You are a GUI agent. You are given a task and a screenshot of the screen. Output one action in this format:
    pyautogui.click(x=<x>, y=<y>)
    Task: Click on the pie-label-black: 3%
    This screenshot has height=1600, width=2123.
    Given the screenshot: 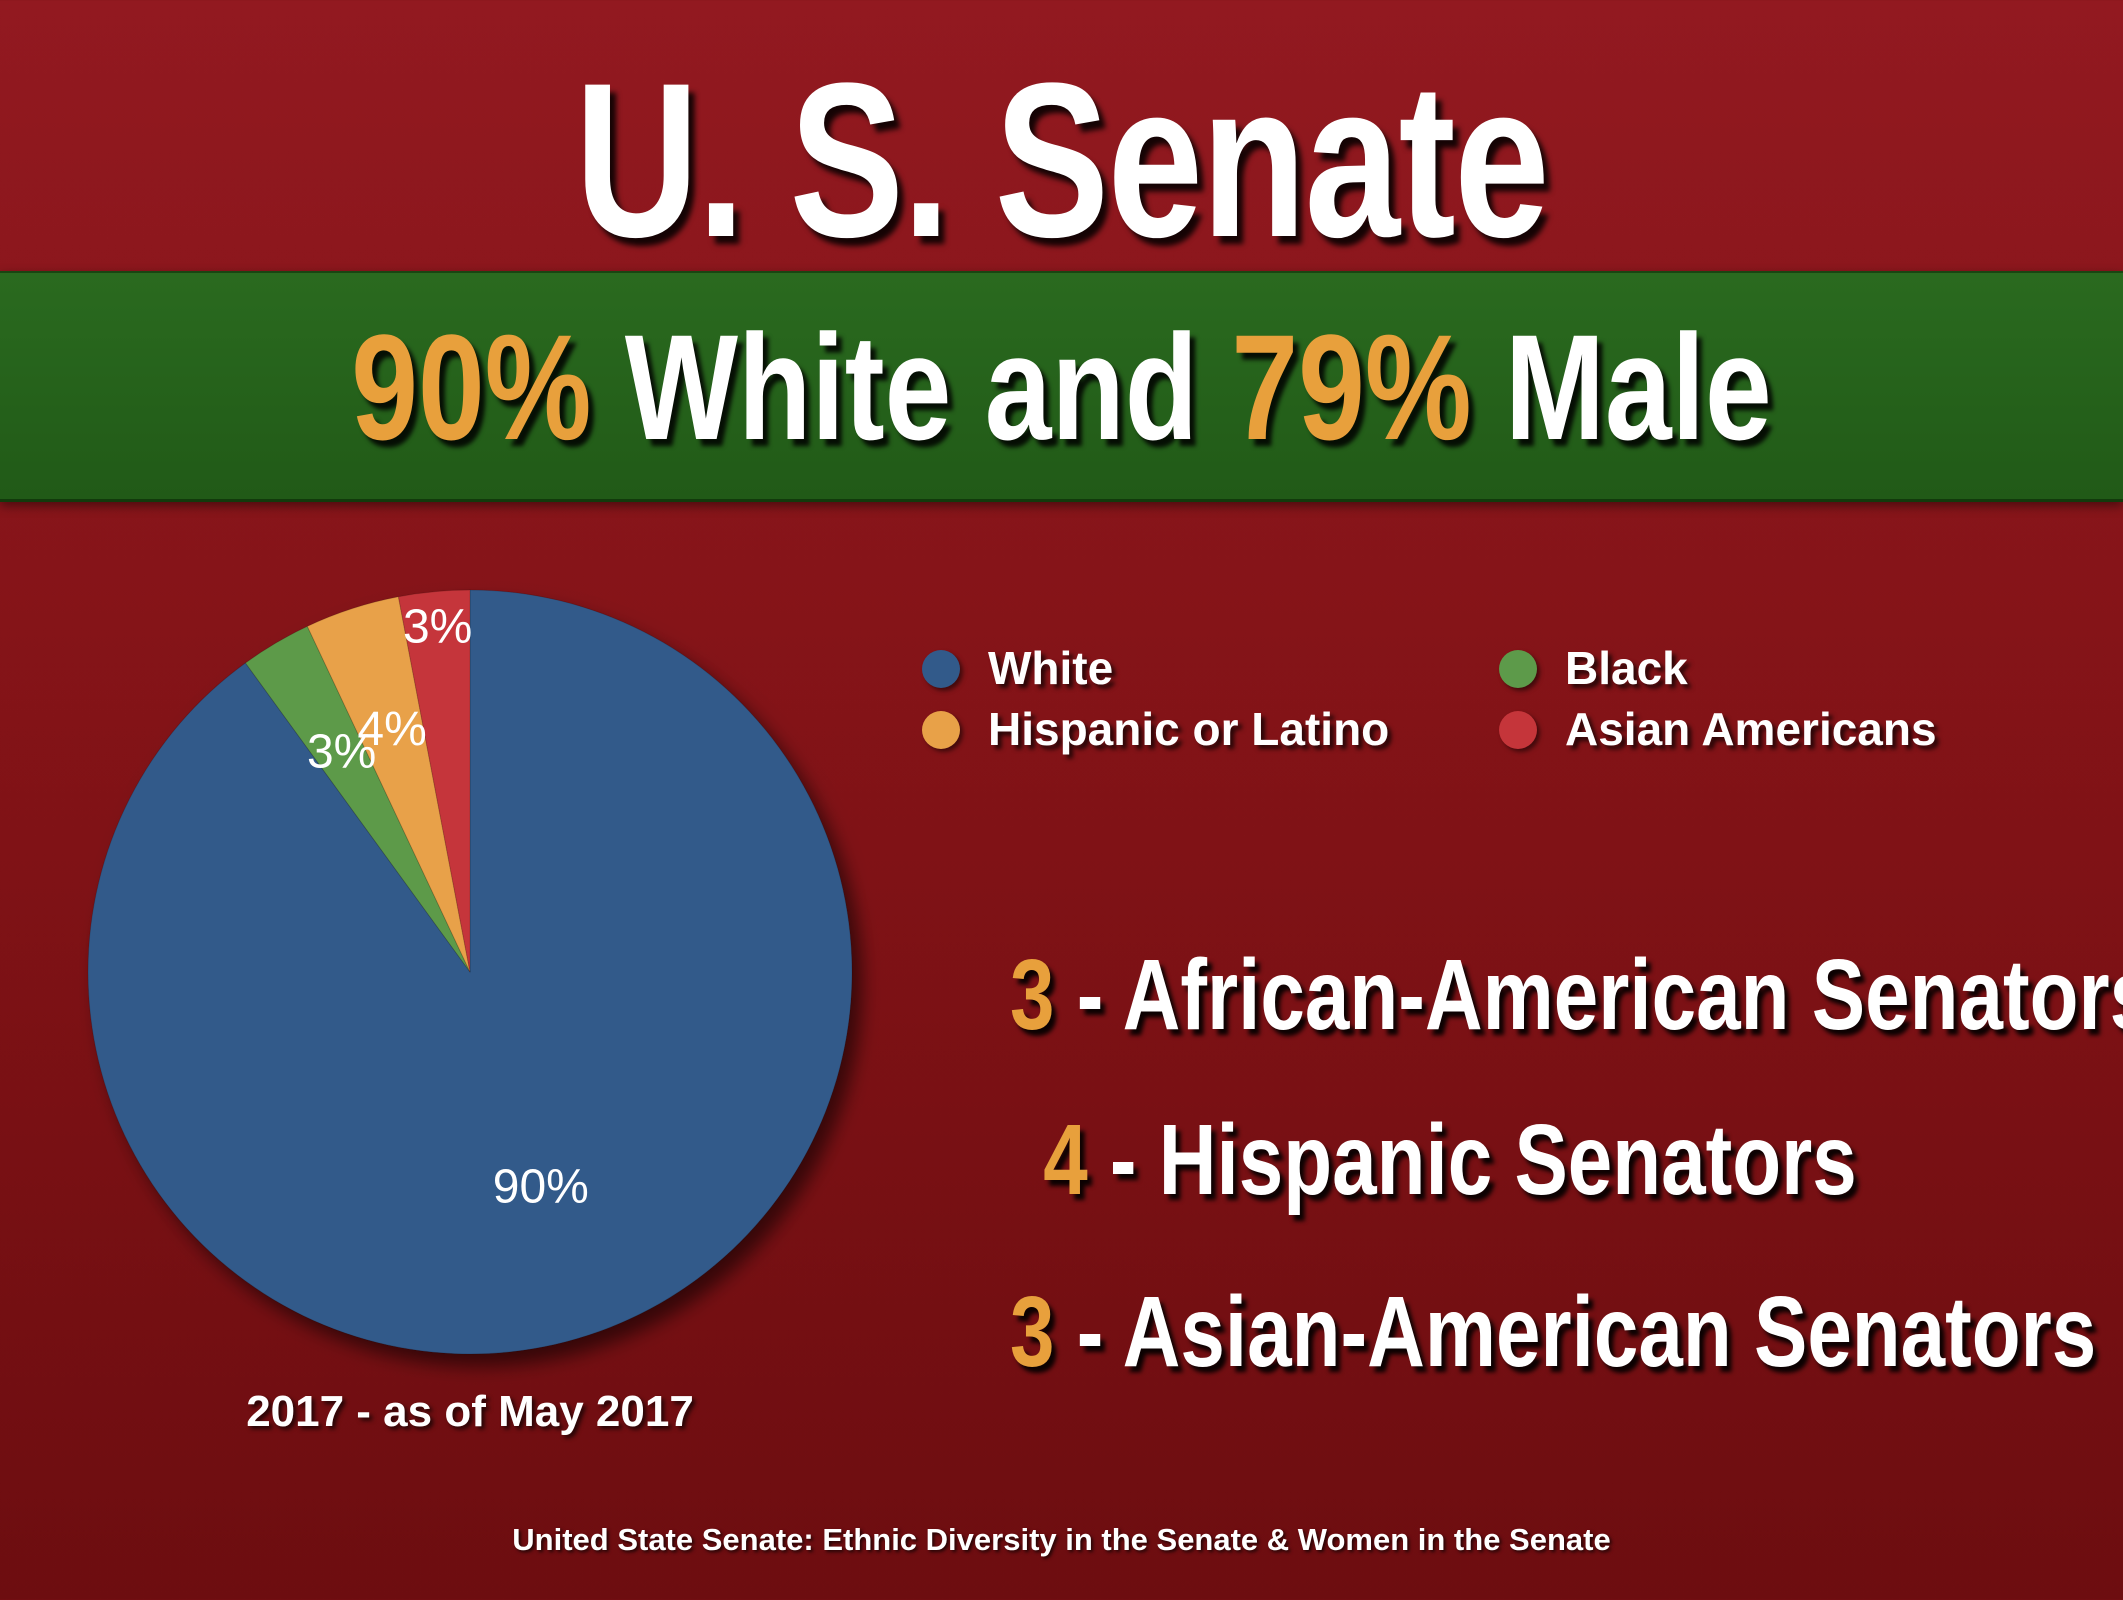 What is the action you would take?
    pyautogui.click(x=341, y=752)
    